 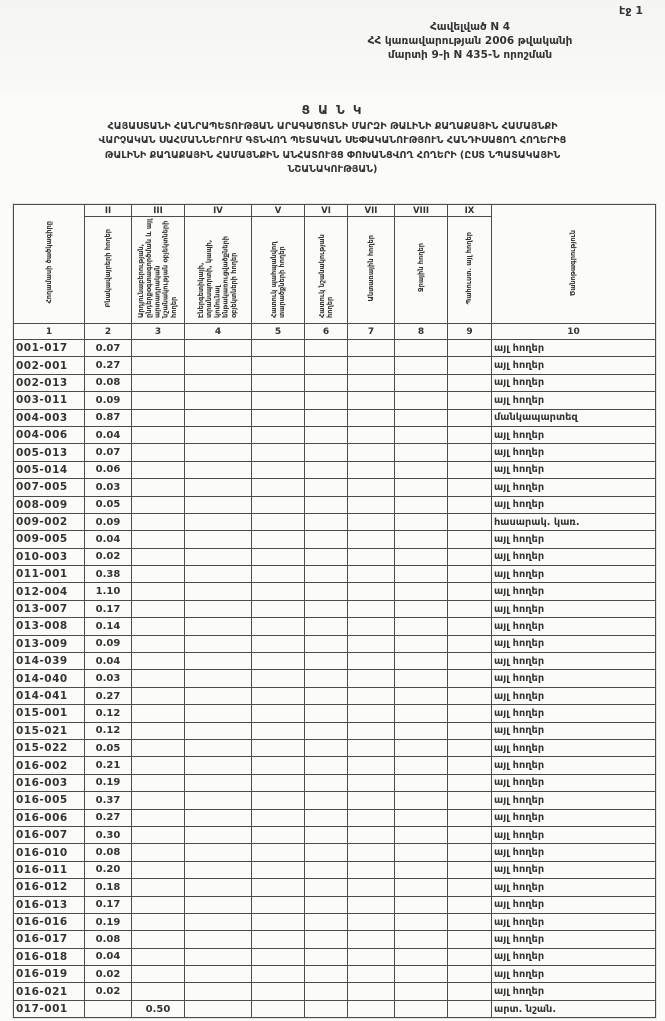 What do you see at coordinates (371, 210) in the screenshot?
I see `roman-VII: VII` at bounding box center [371, 210].